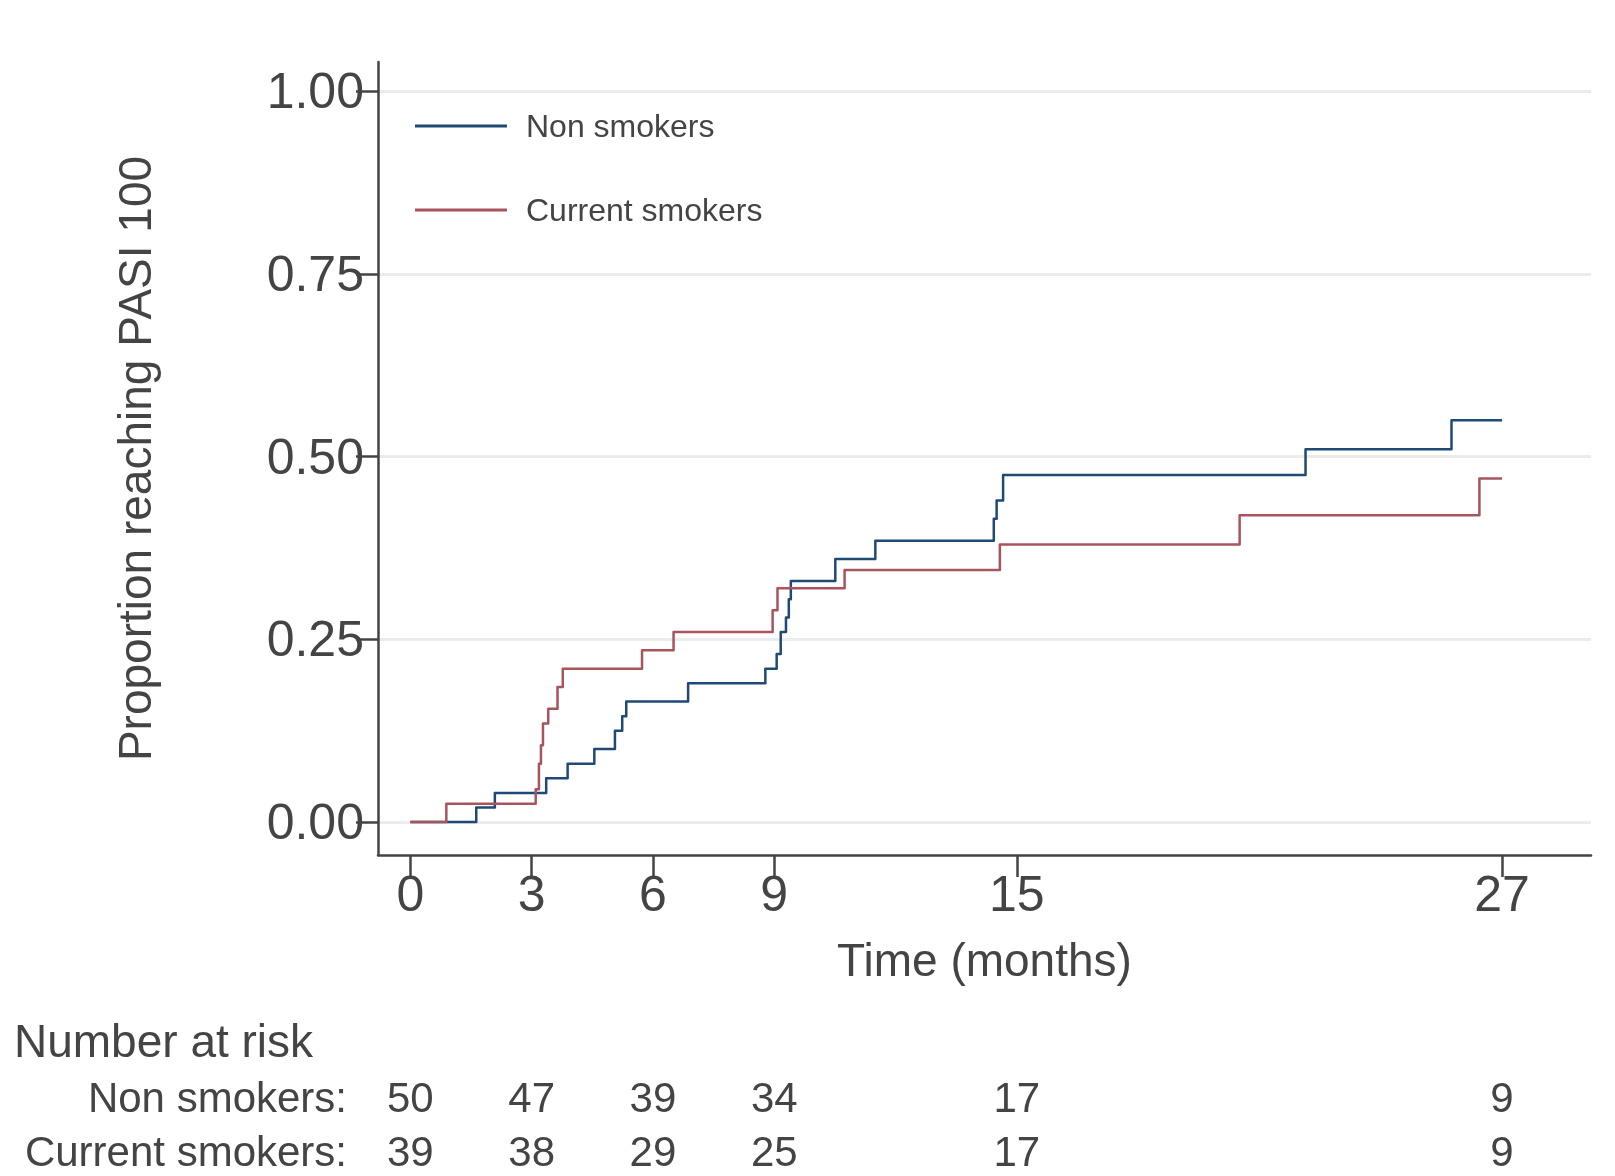 The width and height of the screenshot is (1615, 1176). I want to click on text: 34, so click(774, 1097).